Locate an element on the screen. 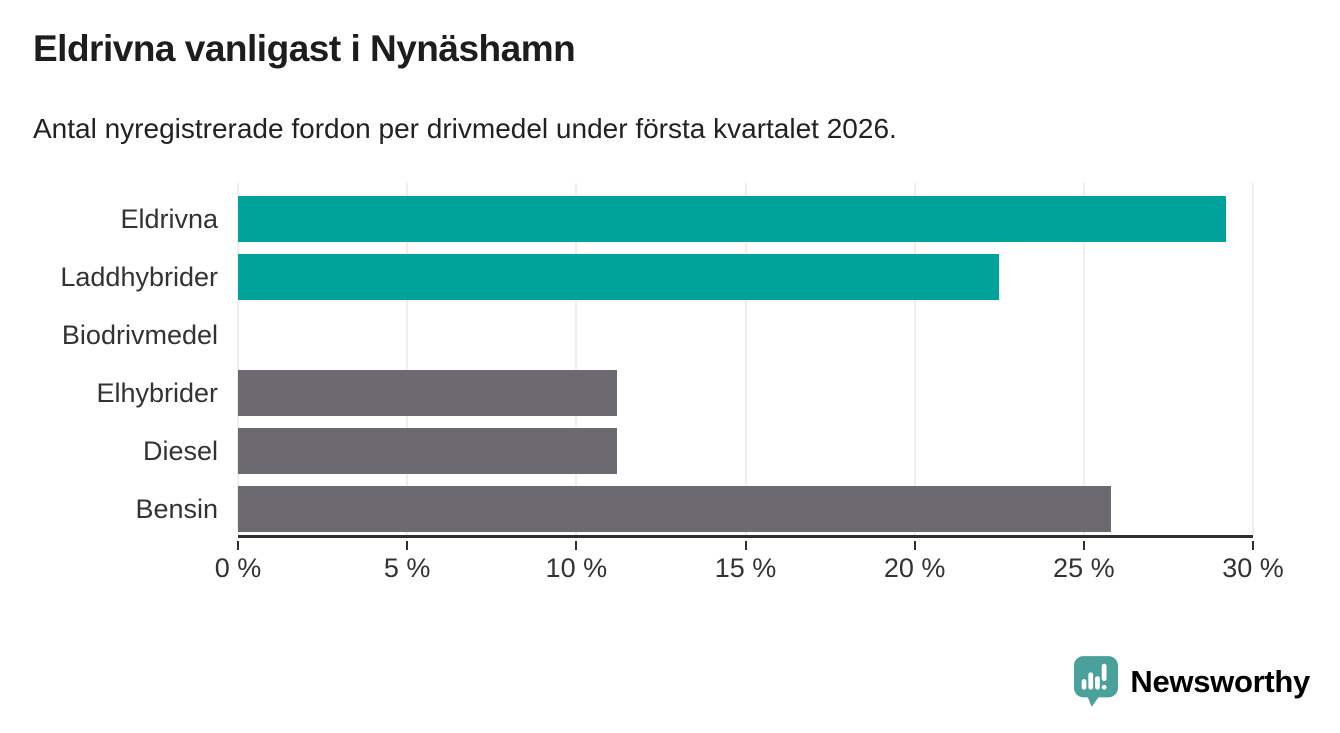  x-axis: 0 % 5 % 10 % 15 % 20 % 25 % 30 % is located at coordinates (749, 565).